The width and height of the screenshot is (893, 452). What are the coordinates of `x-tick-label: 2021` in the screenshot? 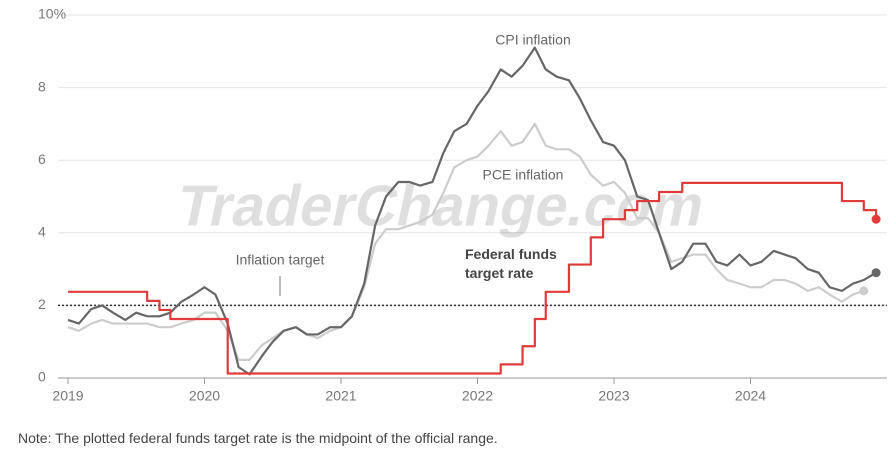 It's located at (340, 396).